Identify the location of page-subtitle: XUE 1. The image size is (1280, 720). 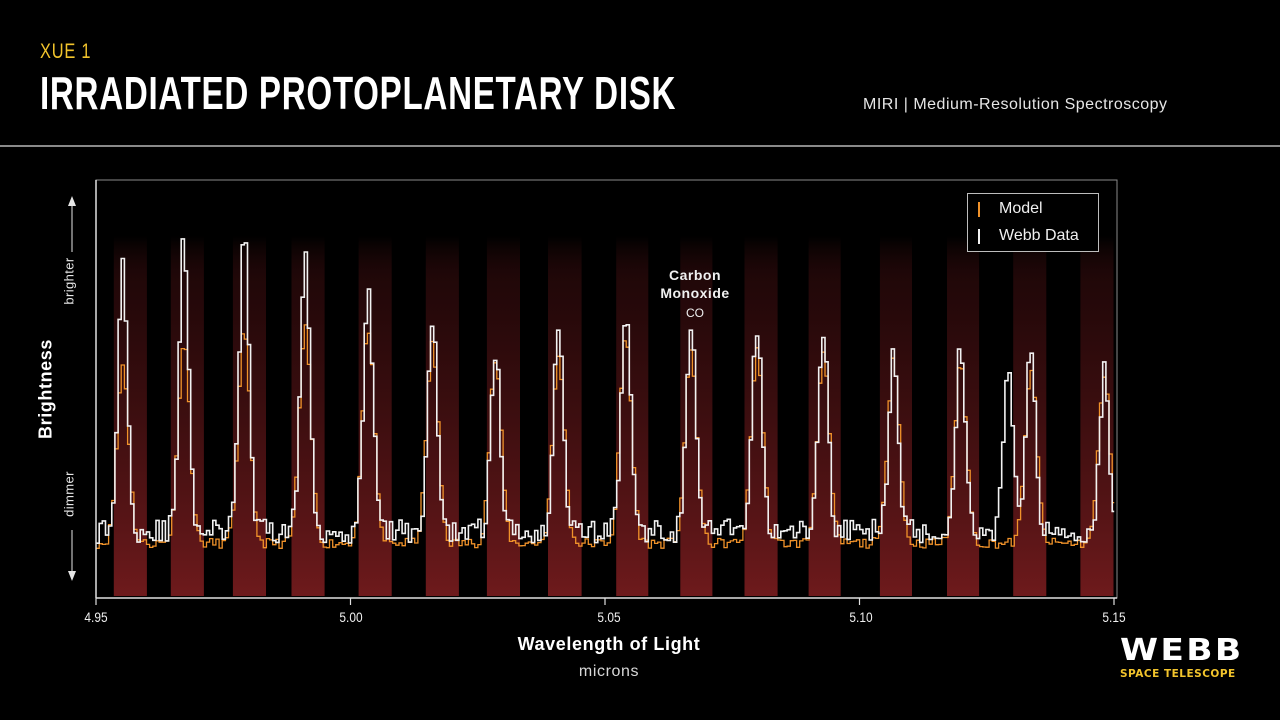
(66, 51).